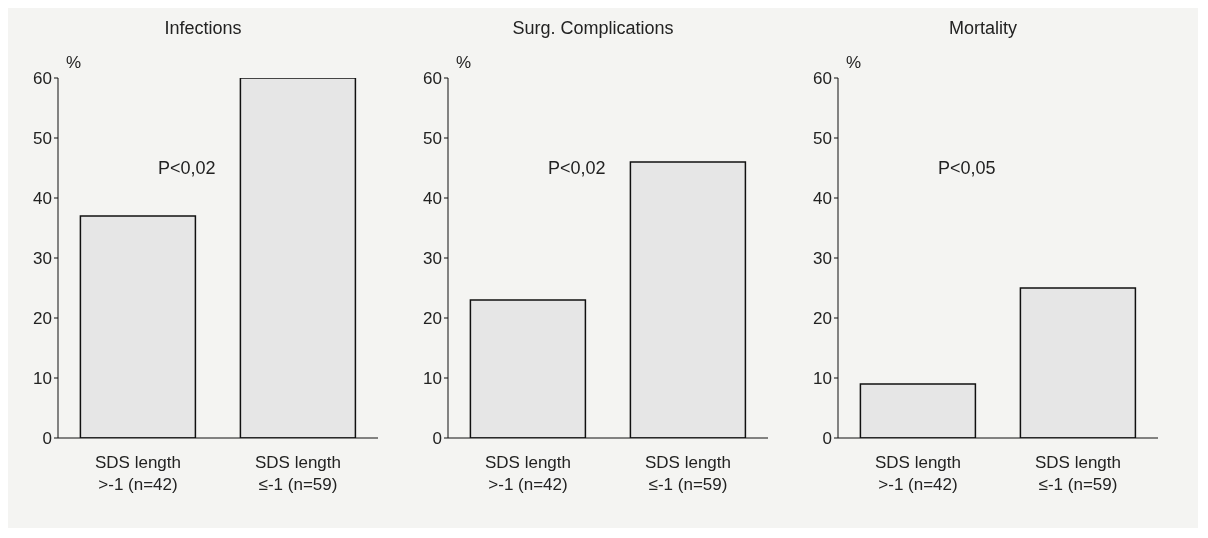 The width and height of the screenshot is (1208, 538). I want to click on chart-title: Mortality, so click(983, 28).